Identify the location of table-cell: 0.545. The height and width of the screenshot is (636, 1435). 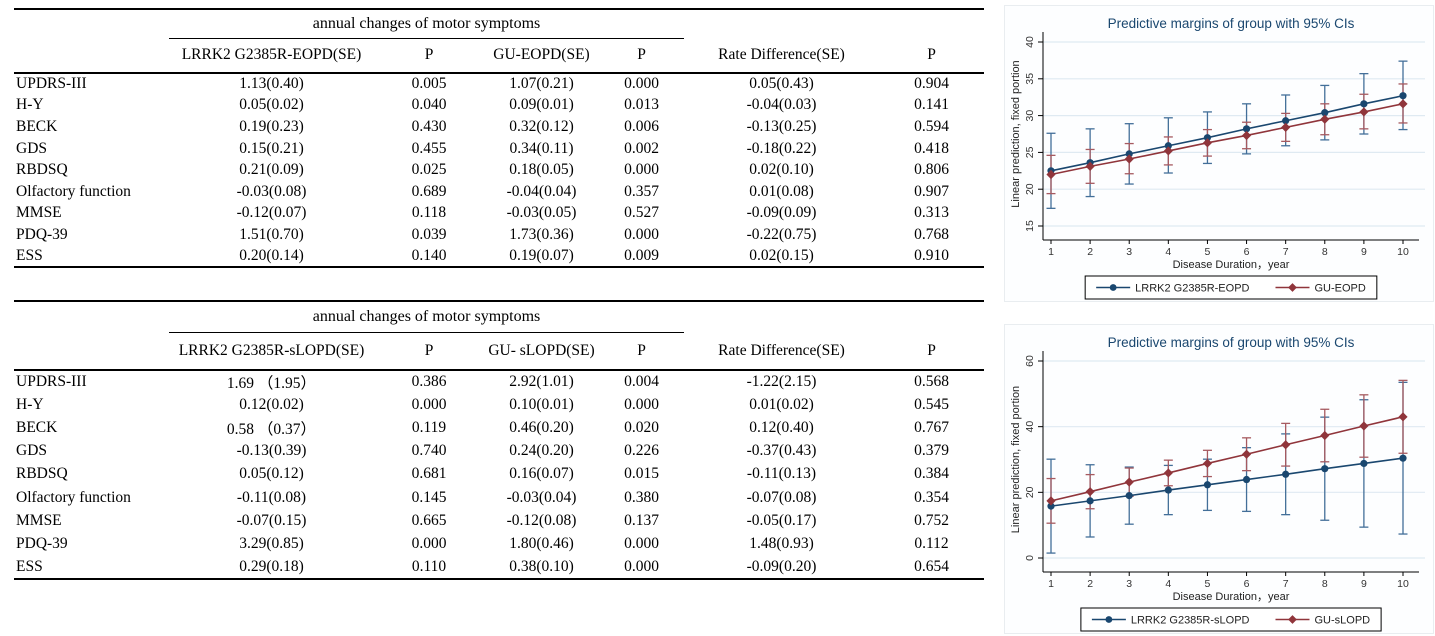
(931, 404).